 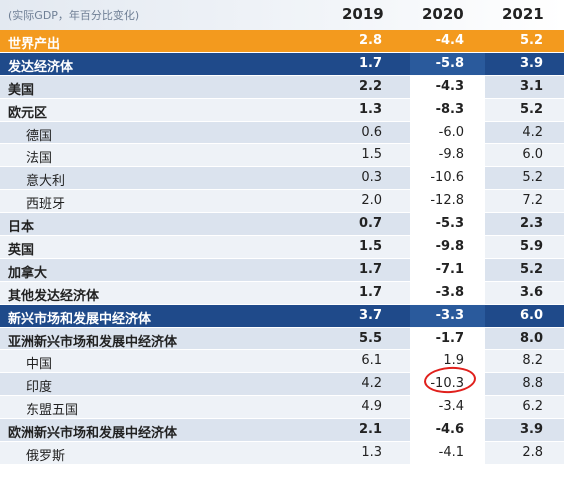 I want to click on value-2020: -10.3, so click(x=447, y=384).